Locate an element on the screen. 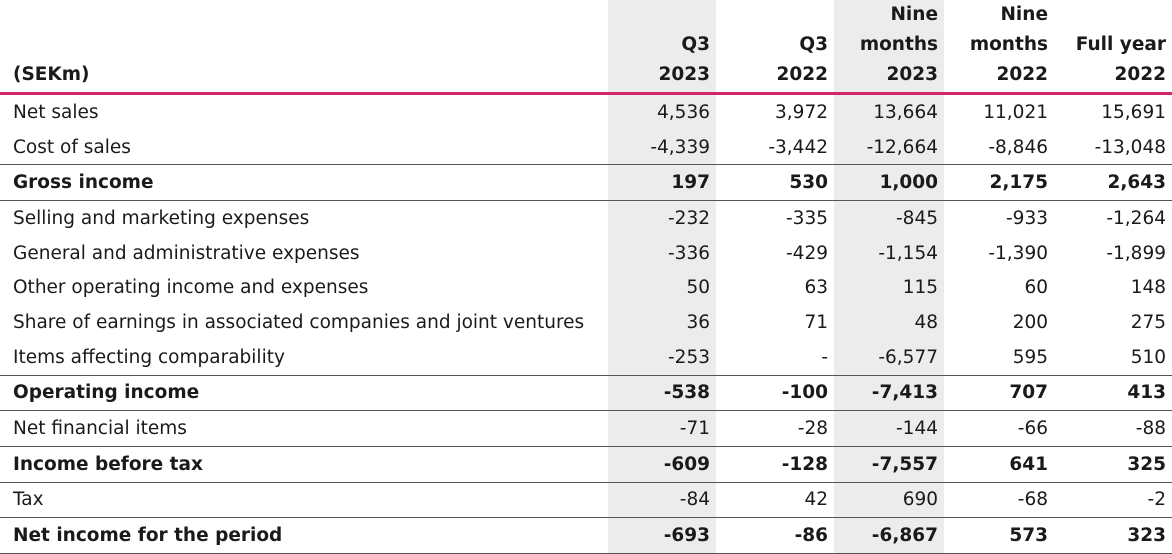 The height and width of the screenshot is (554, 1172). cell-value: 641 is located at coordinates (999, 464).